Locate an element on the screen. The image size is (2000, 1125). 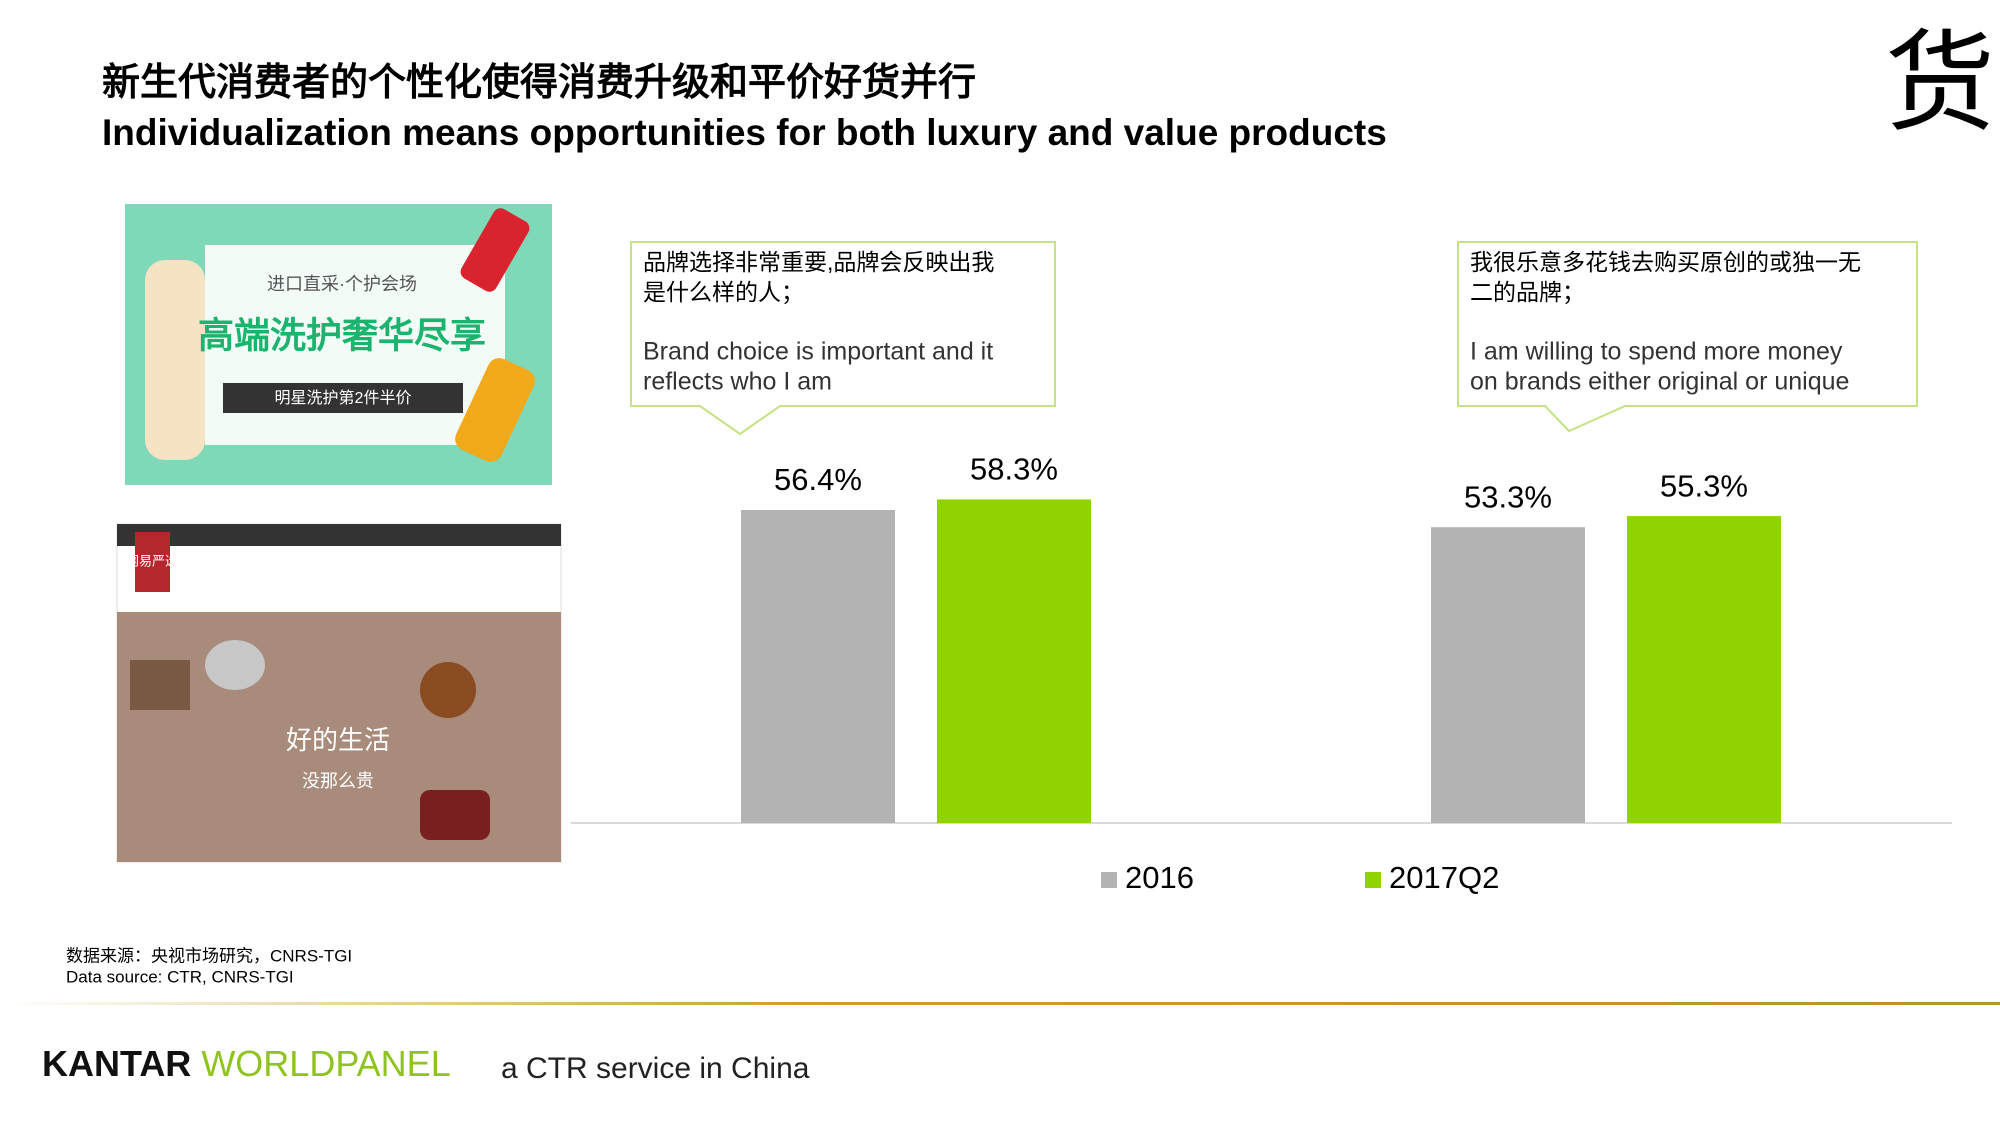
image-topbar is located at coordinates (339, 535).